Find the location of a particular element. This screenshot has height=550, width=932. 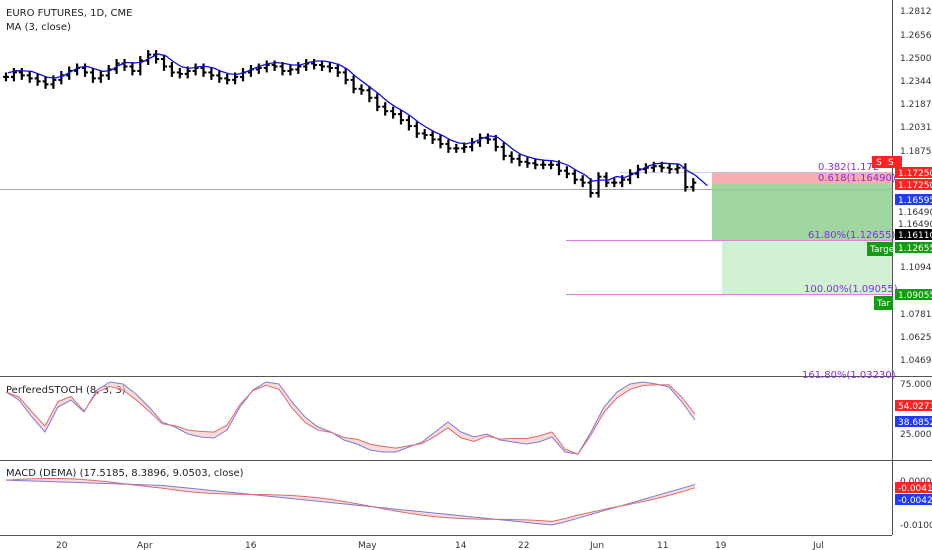

sl-badge is located at coordinates (913, 172).